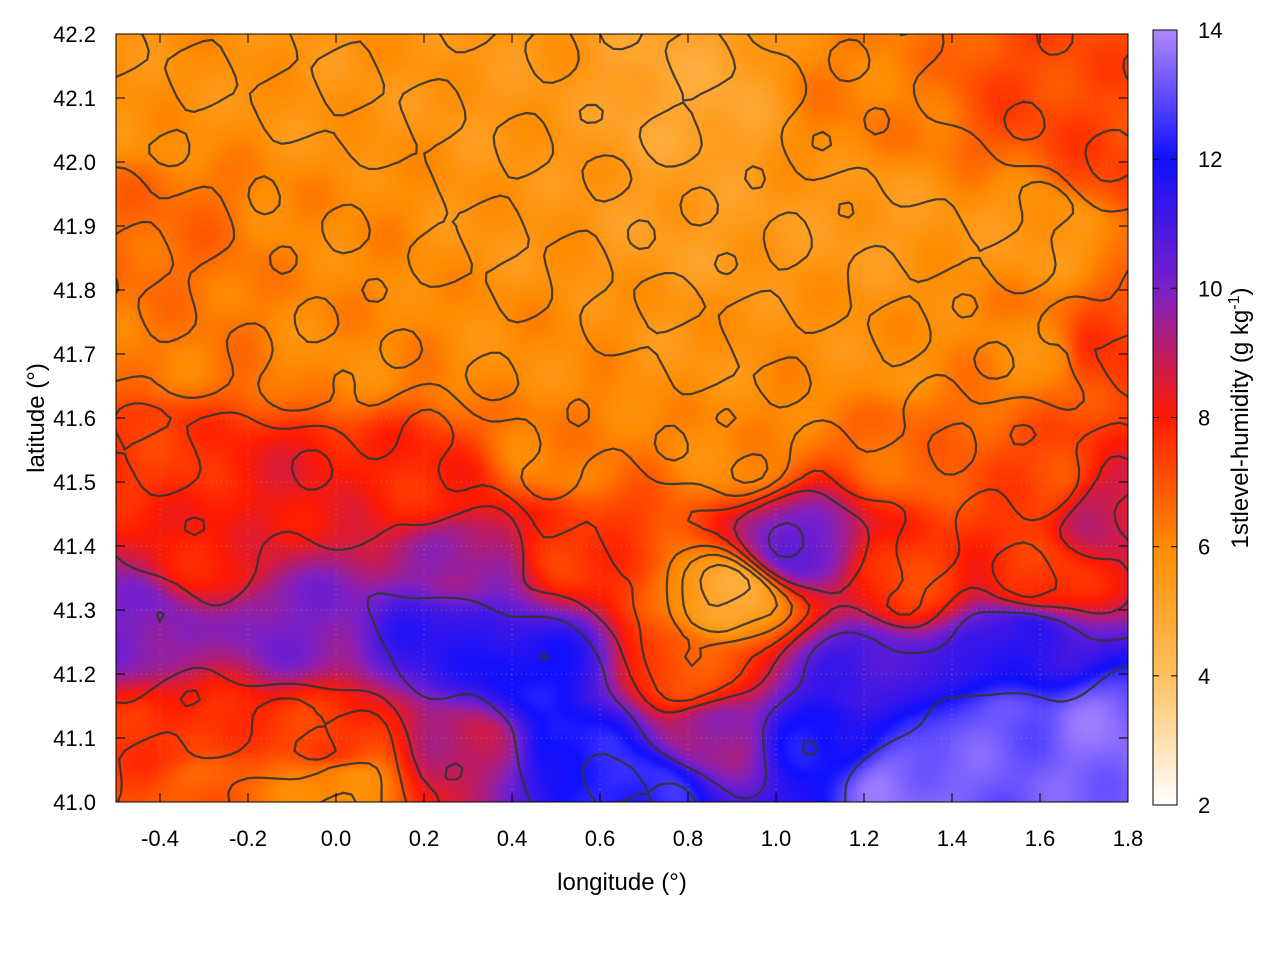  Describe the element at coordinates (1210, 288) in the screenshot. I see `colorbar-tick-label: 10` at that location.